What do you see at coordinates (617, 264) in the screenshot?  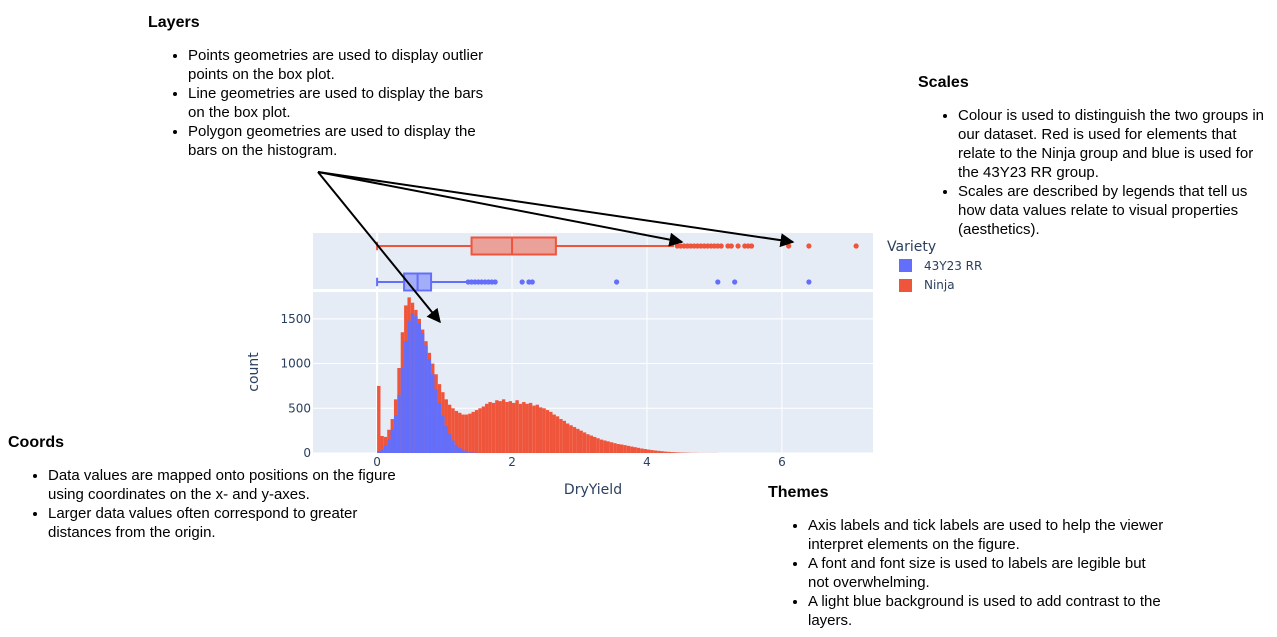 I see `box-plot-marks` at bounding box center [617, 264].